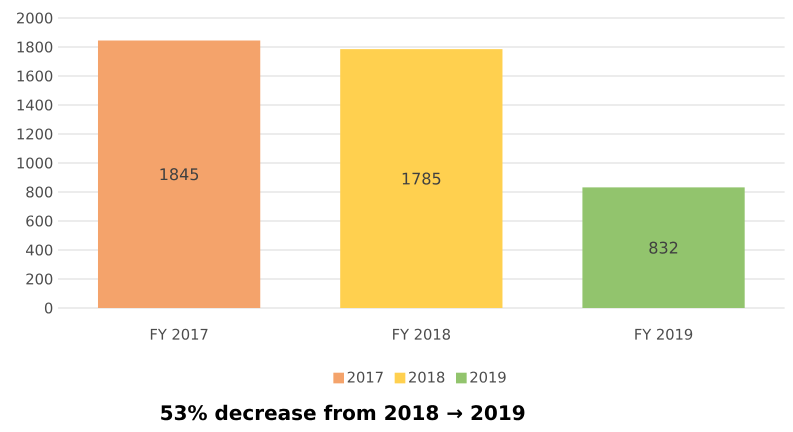  What do you see at coordinates (39, 221) in the screenshot?
I see `y-tick-label: 600` at bounding box center [39, 221].